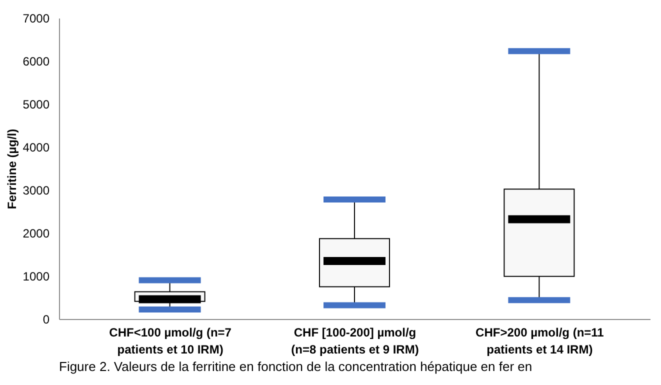 This screenshot has width=661, height=385. Describe the element at coordinates (36, 19) in the screenshot. I see `y-tick-label: 7000` at that location.